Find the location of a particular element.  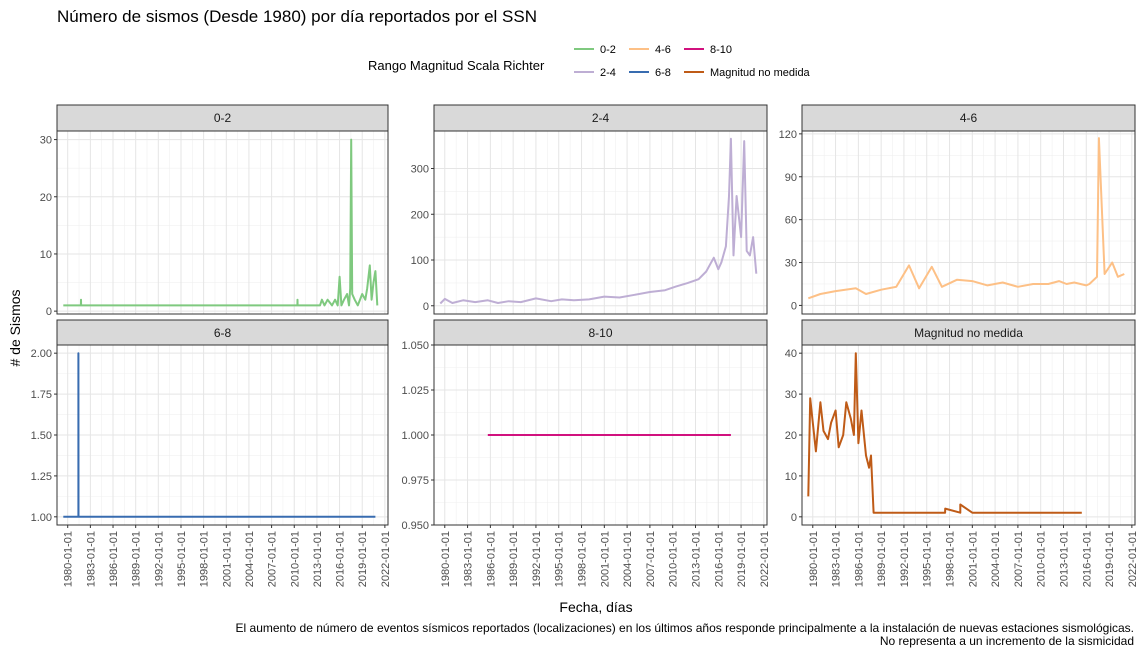

y-tick-label: 1.050 is located at coordinates (415, 346).